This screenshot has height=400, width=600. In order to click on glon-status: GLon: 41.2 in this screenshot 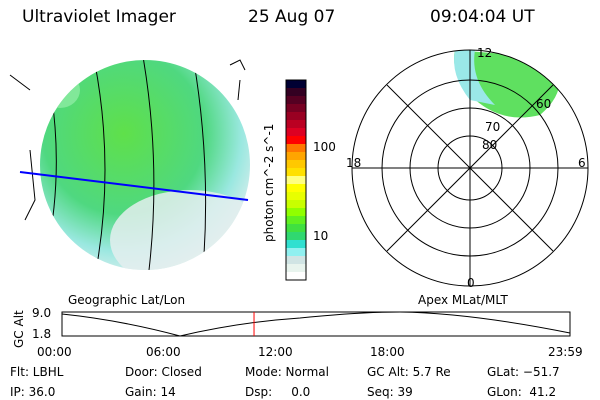, I will do `click(522, 392)`.